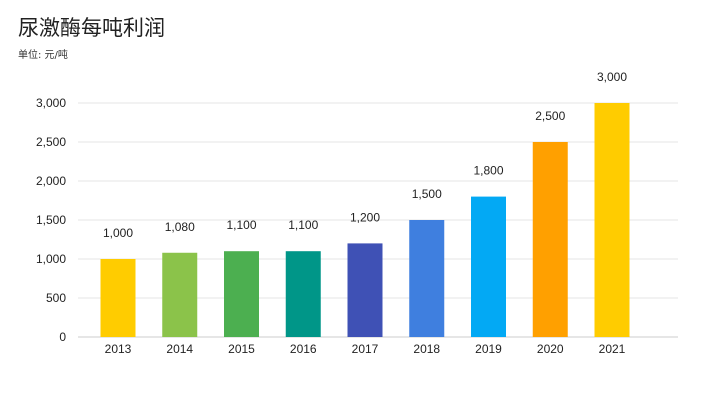  I want to click on data-label-2014: 1,080, so click(180, 227).